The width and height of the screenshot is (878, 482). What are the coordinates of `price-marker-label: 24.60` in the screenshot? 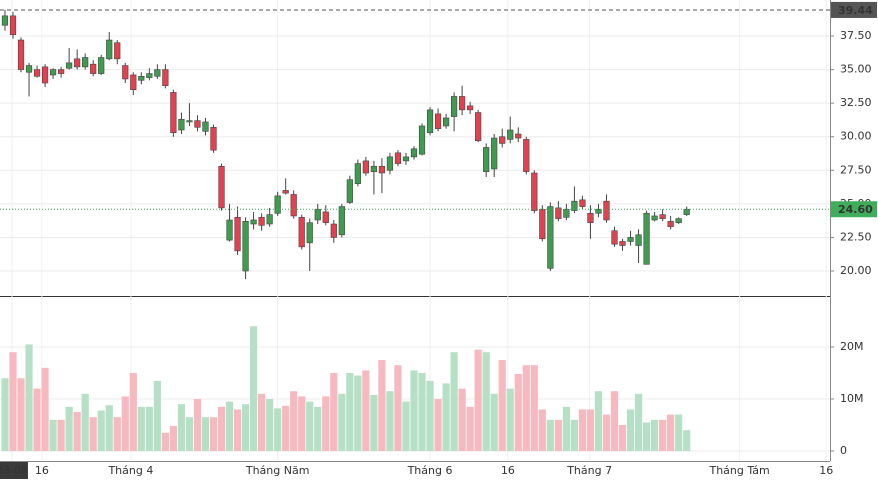 It's located at (855, 209).